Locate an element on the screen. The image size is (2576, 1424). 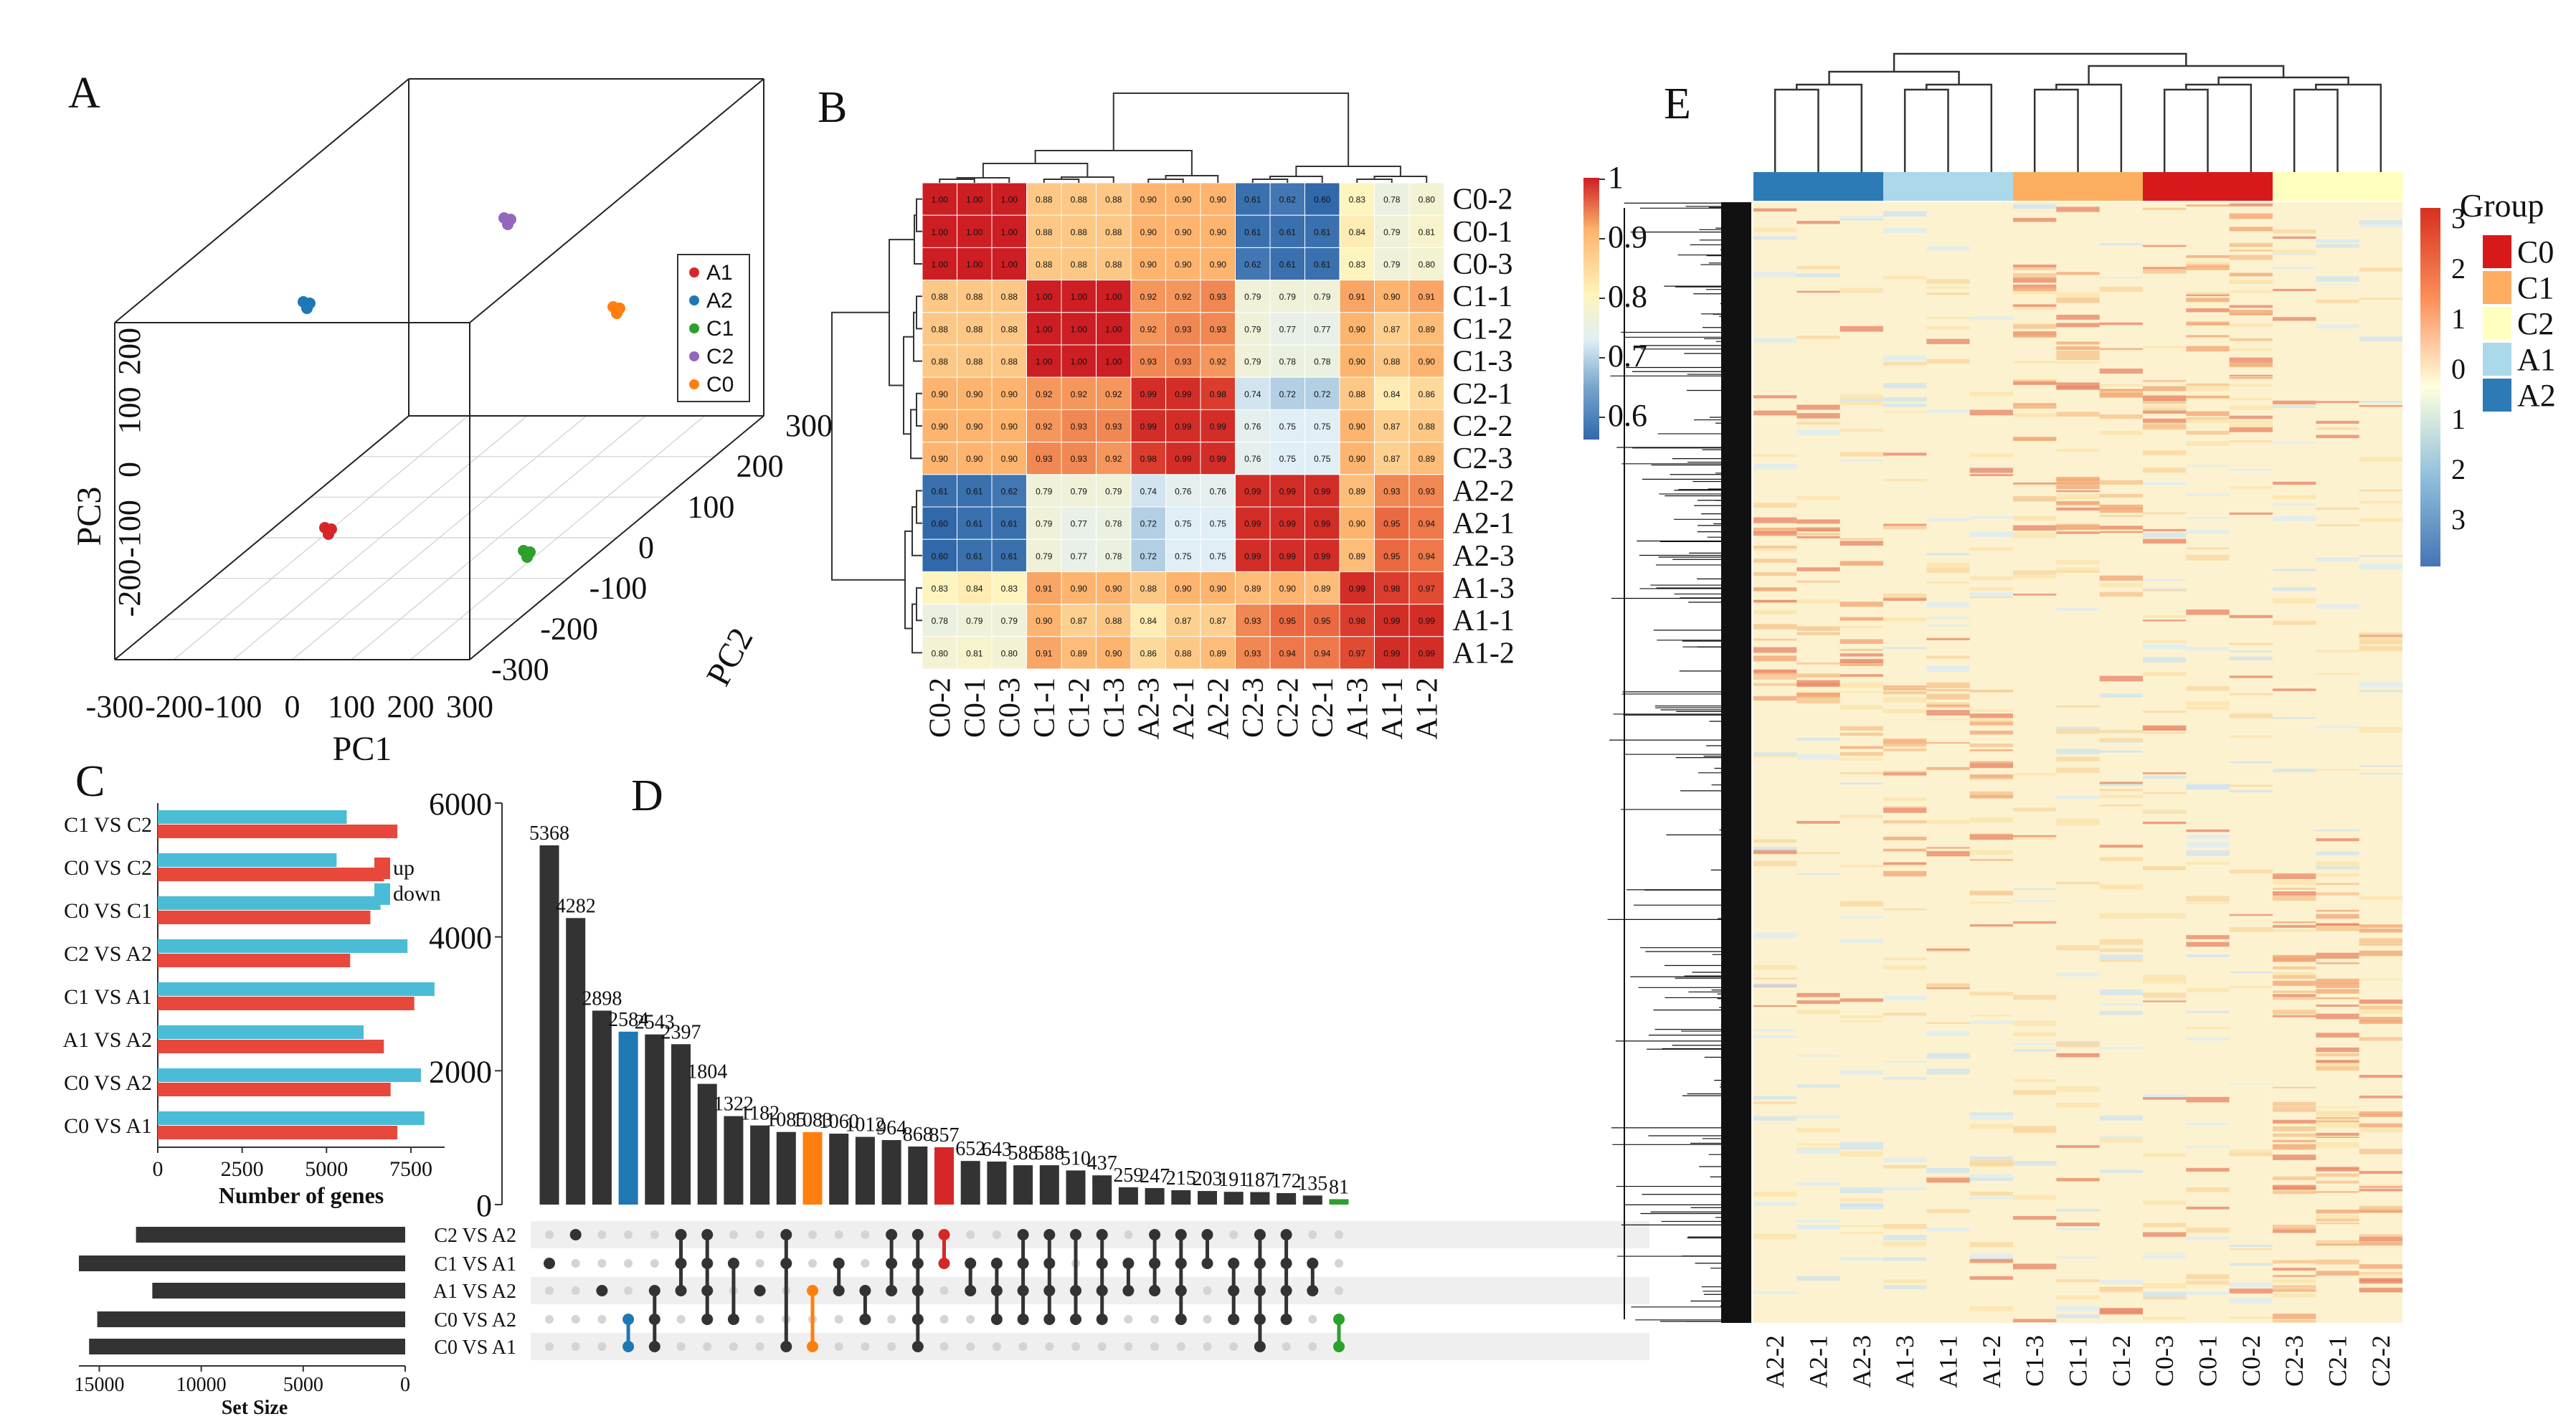
intersection-count-label: 588 is located at coordinates (1049, 1153).